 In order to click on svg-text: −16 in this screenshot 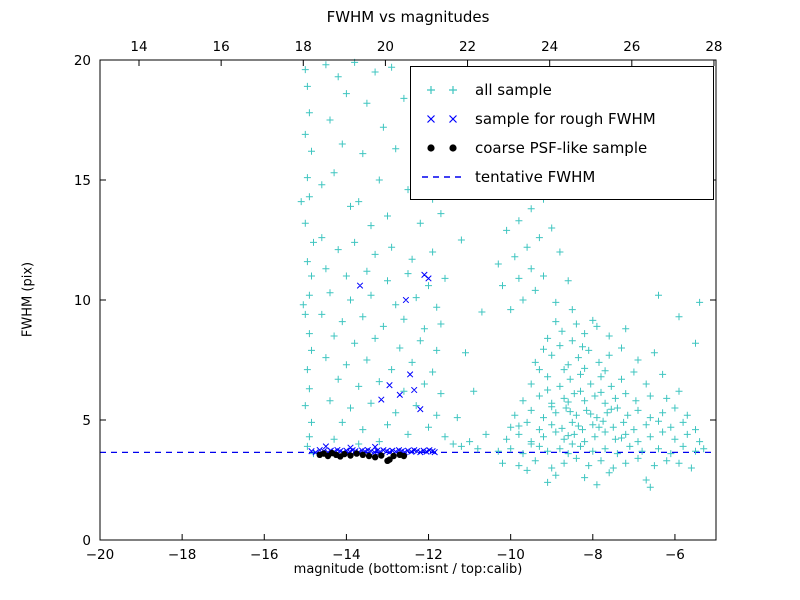, I will do `click(264, 555)`.